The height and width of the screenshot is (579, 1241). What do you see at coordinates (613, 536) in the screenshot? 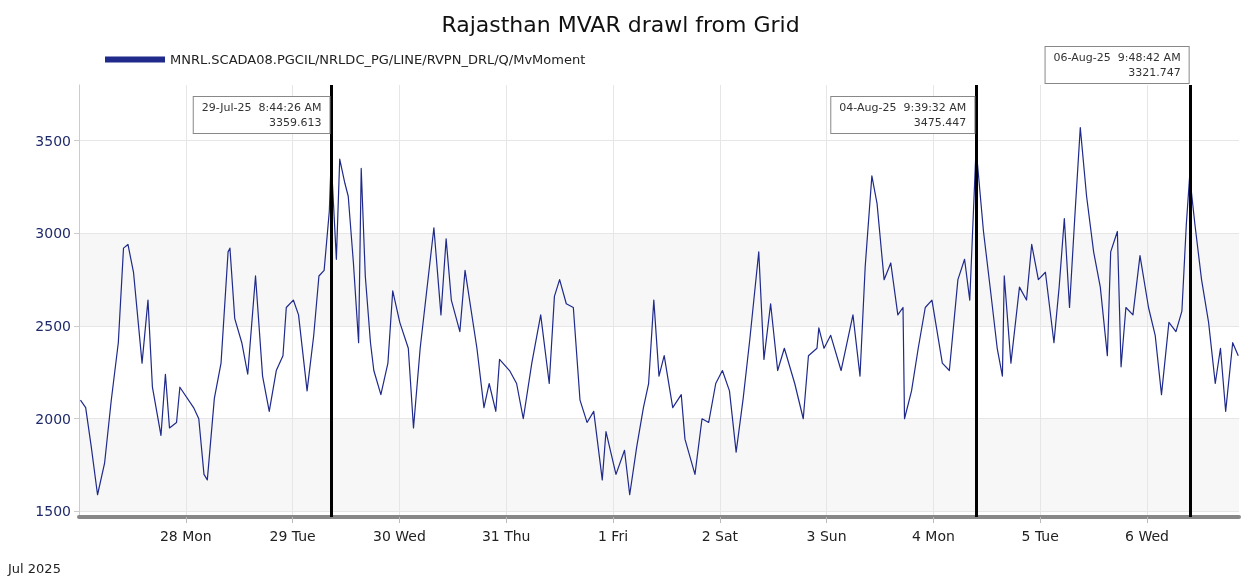
I see `x-tick-label: 1 Fri` at bounding box center [613, 536].